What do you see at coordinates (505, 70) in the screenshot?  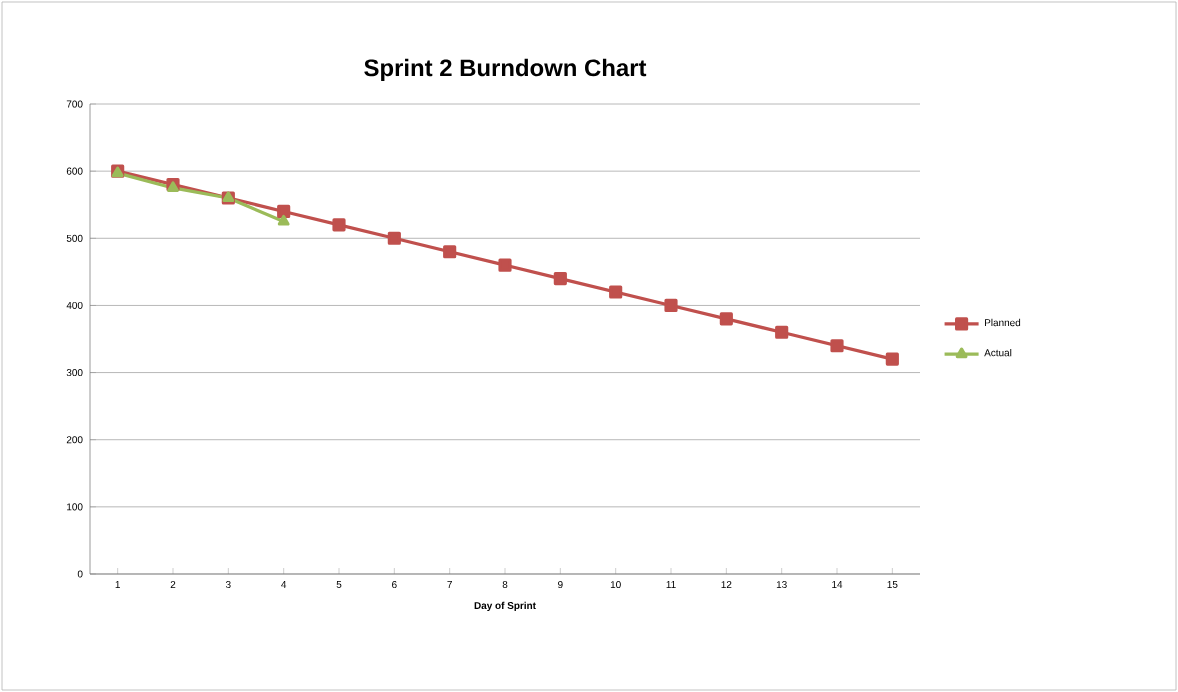 I see `chart-title: Sprint 2 Burndown Chart` at bounding box center [505, 70].